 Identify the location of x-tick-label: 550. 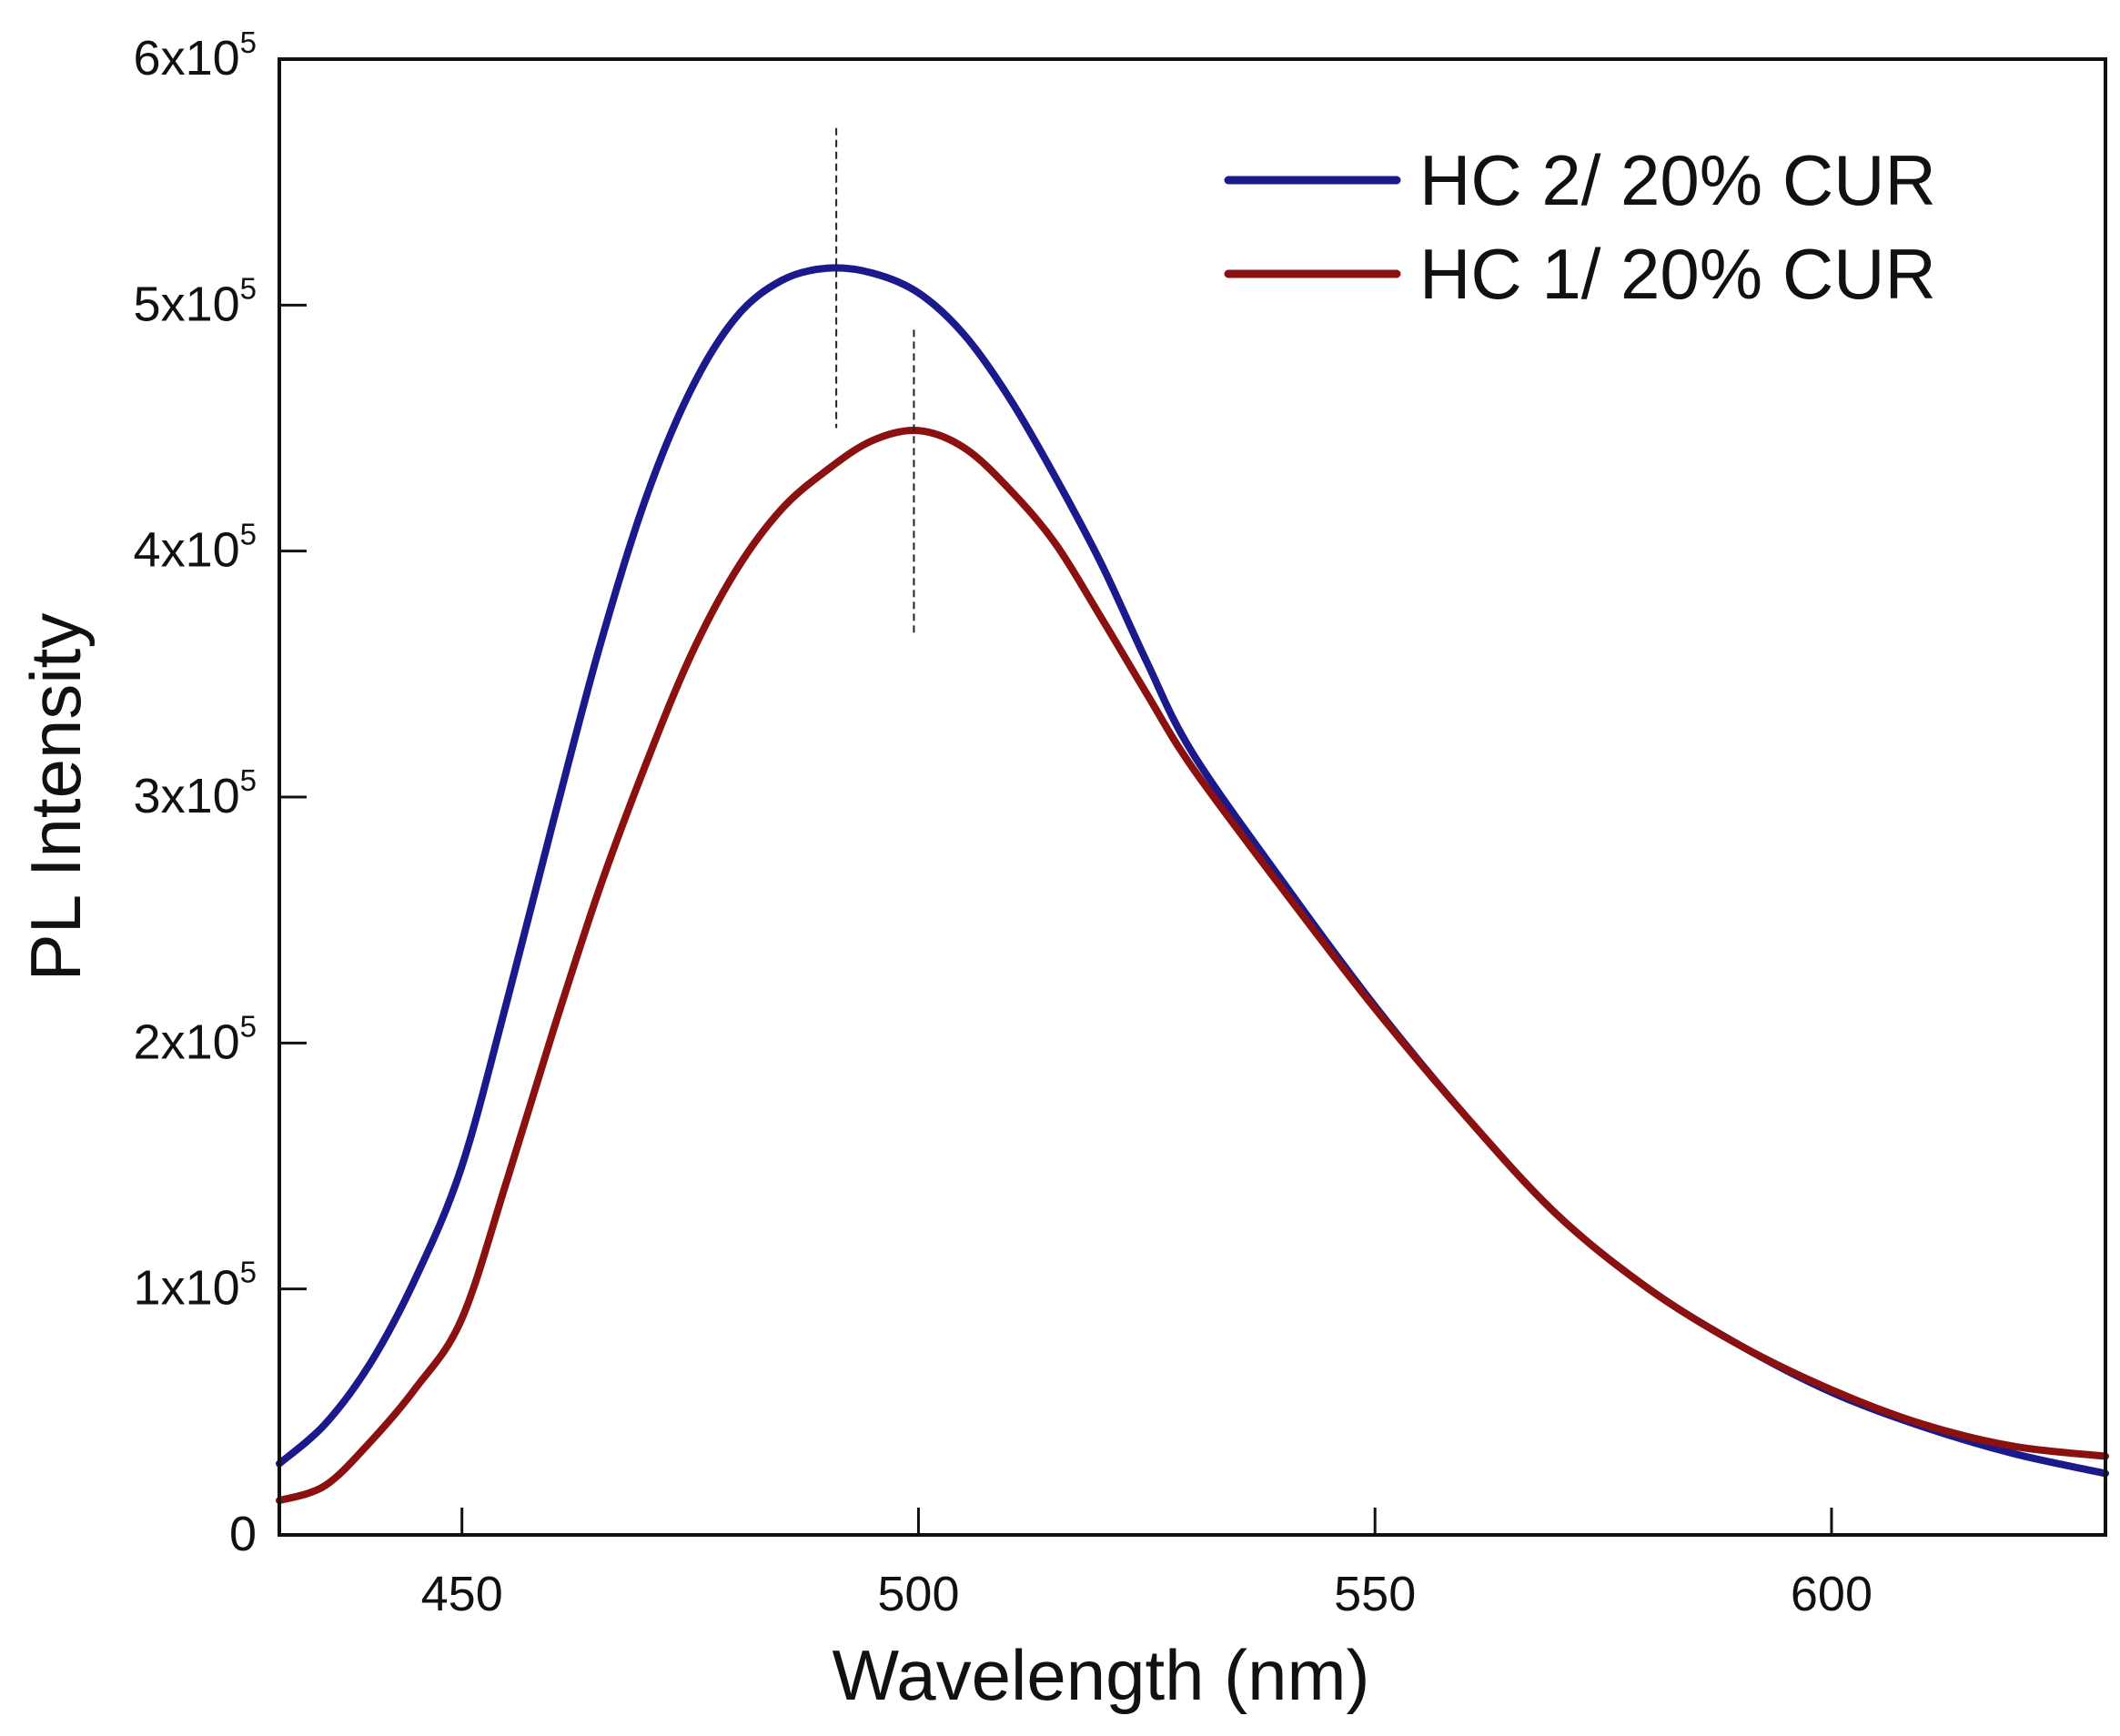
(1375, 1594).